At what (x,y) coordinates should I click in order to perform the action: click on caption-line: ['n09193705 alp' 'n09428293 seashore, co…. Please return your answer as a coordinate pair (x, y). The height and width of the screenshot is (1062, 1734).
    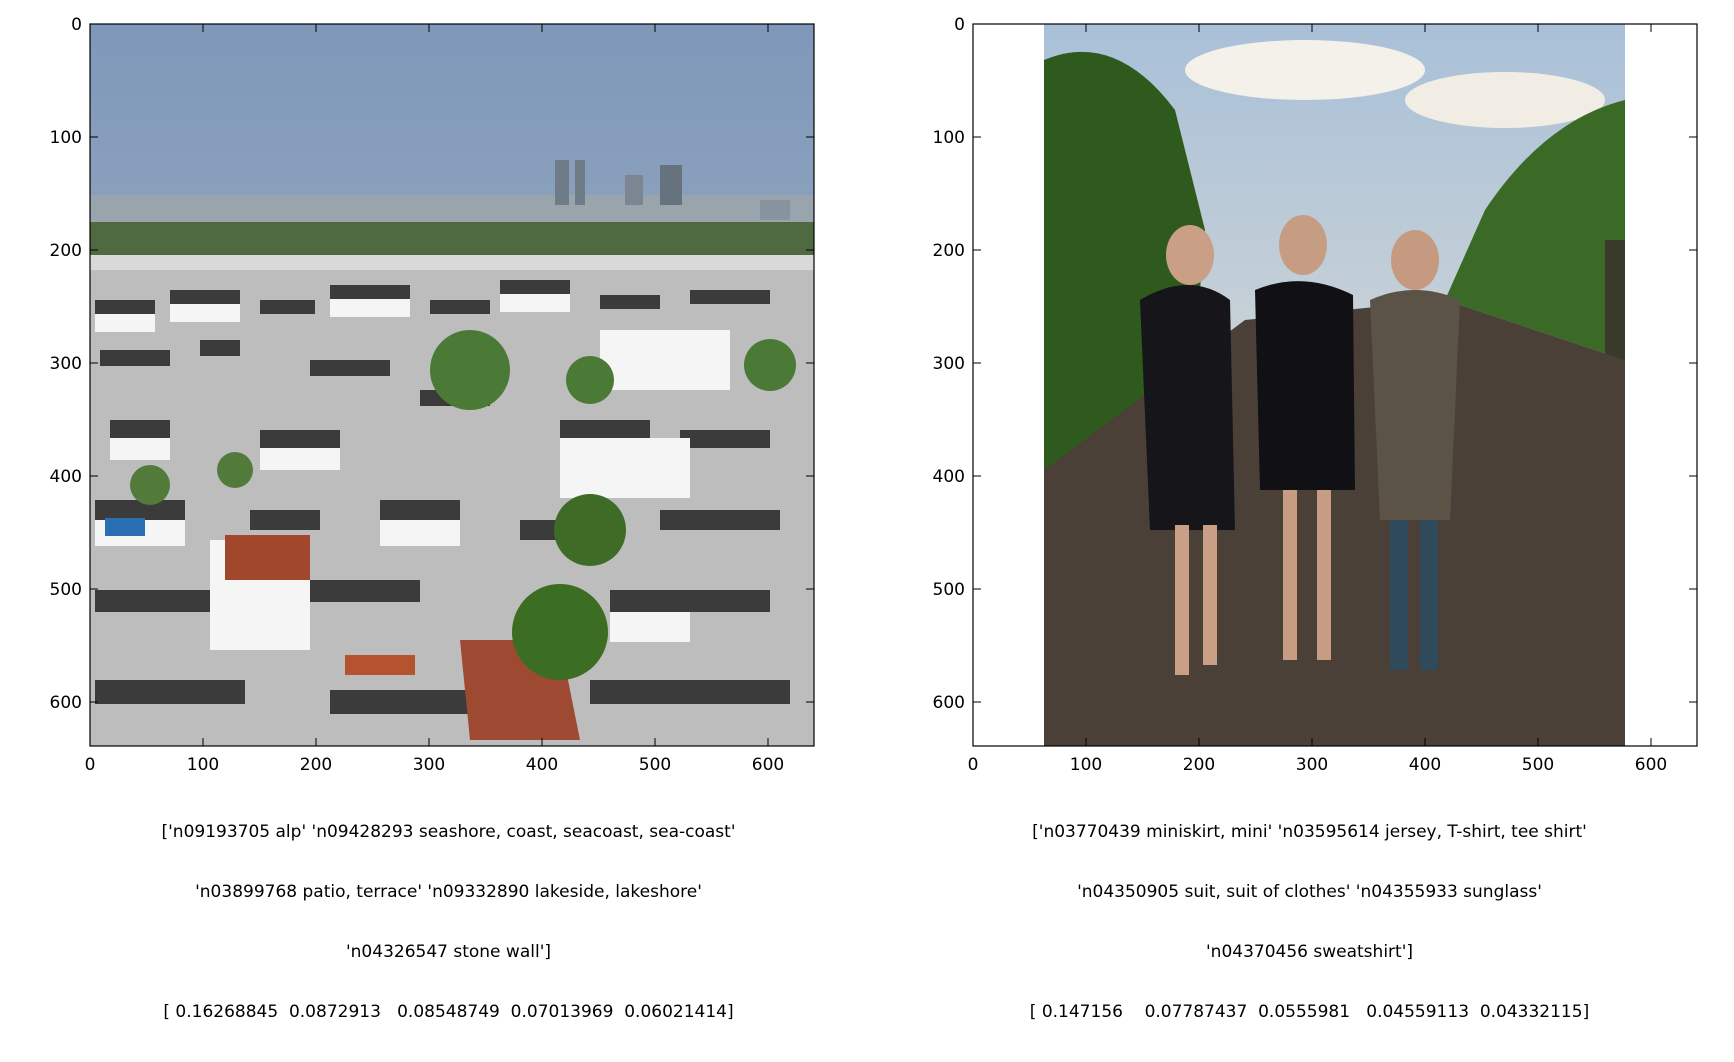
    Looking at the image, I should click on (448, 832).